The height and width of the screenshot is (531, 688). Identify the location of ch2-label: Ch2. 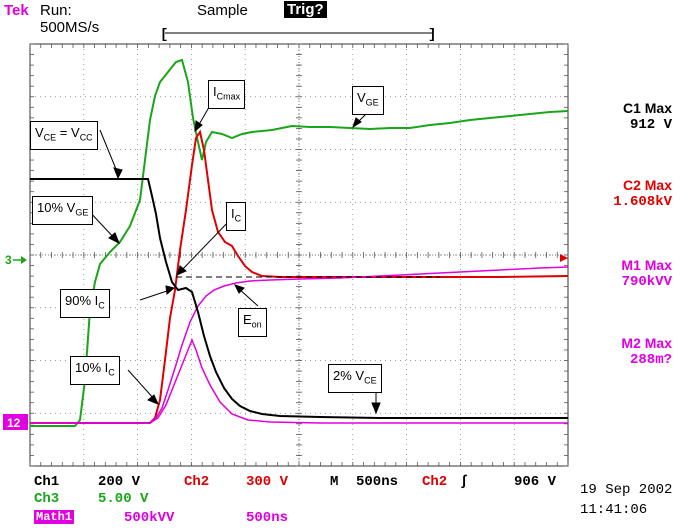
(197, 482).